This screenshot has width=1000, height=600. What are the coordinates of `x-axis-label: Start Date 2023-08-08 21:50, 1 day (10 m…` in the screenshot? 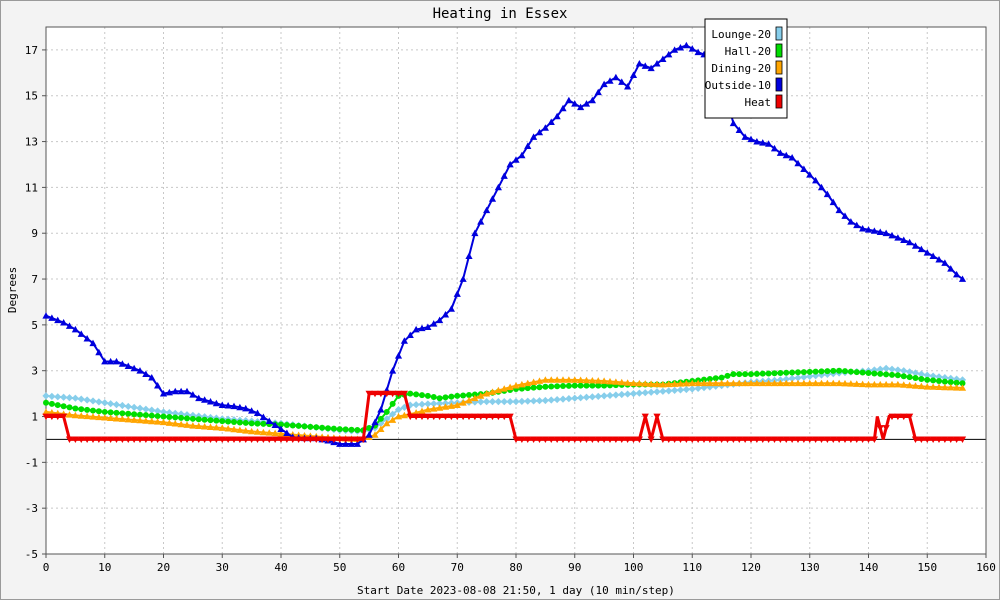 It's located at (516, 590).